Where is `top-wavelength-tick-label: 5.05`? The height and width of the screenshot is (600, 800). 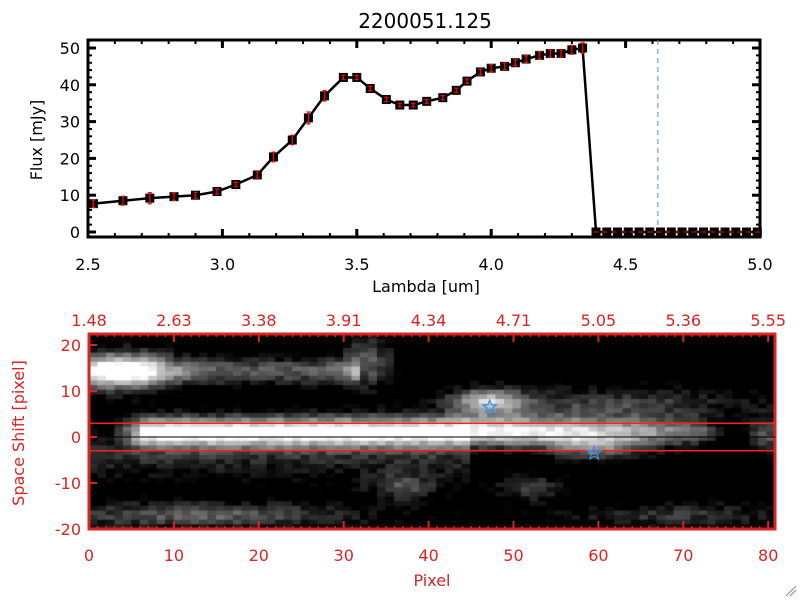 top-wavelength-tick-label: 5.05 is located at coordinates (599, 320).